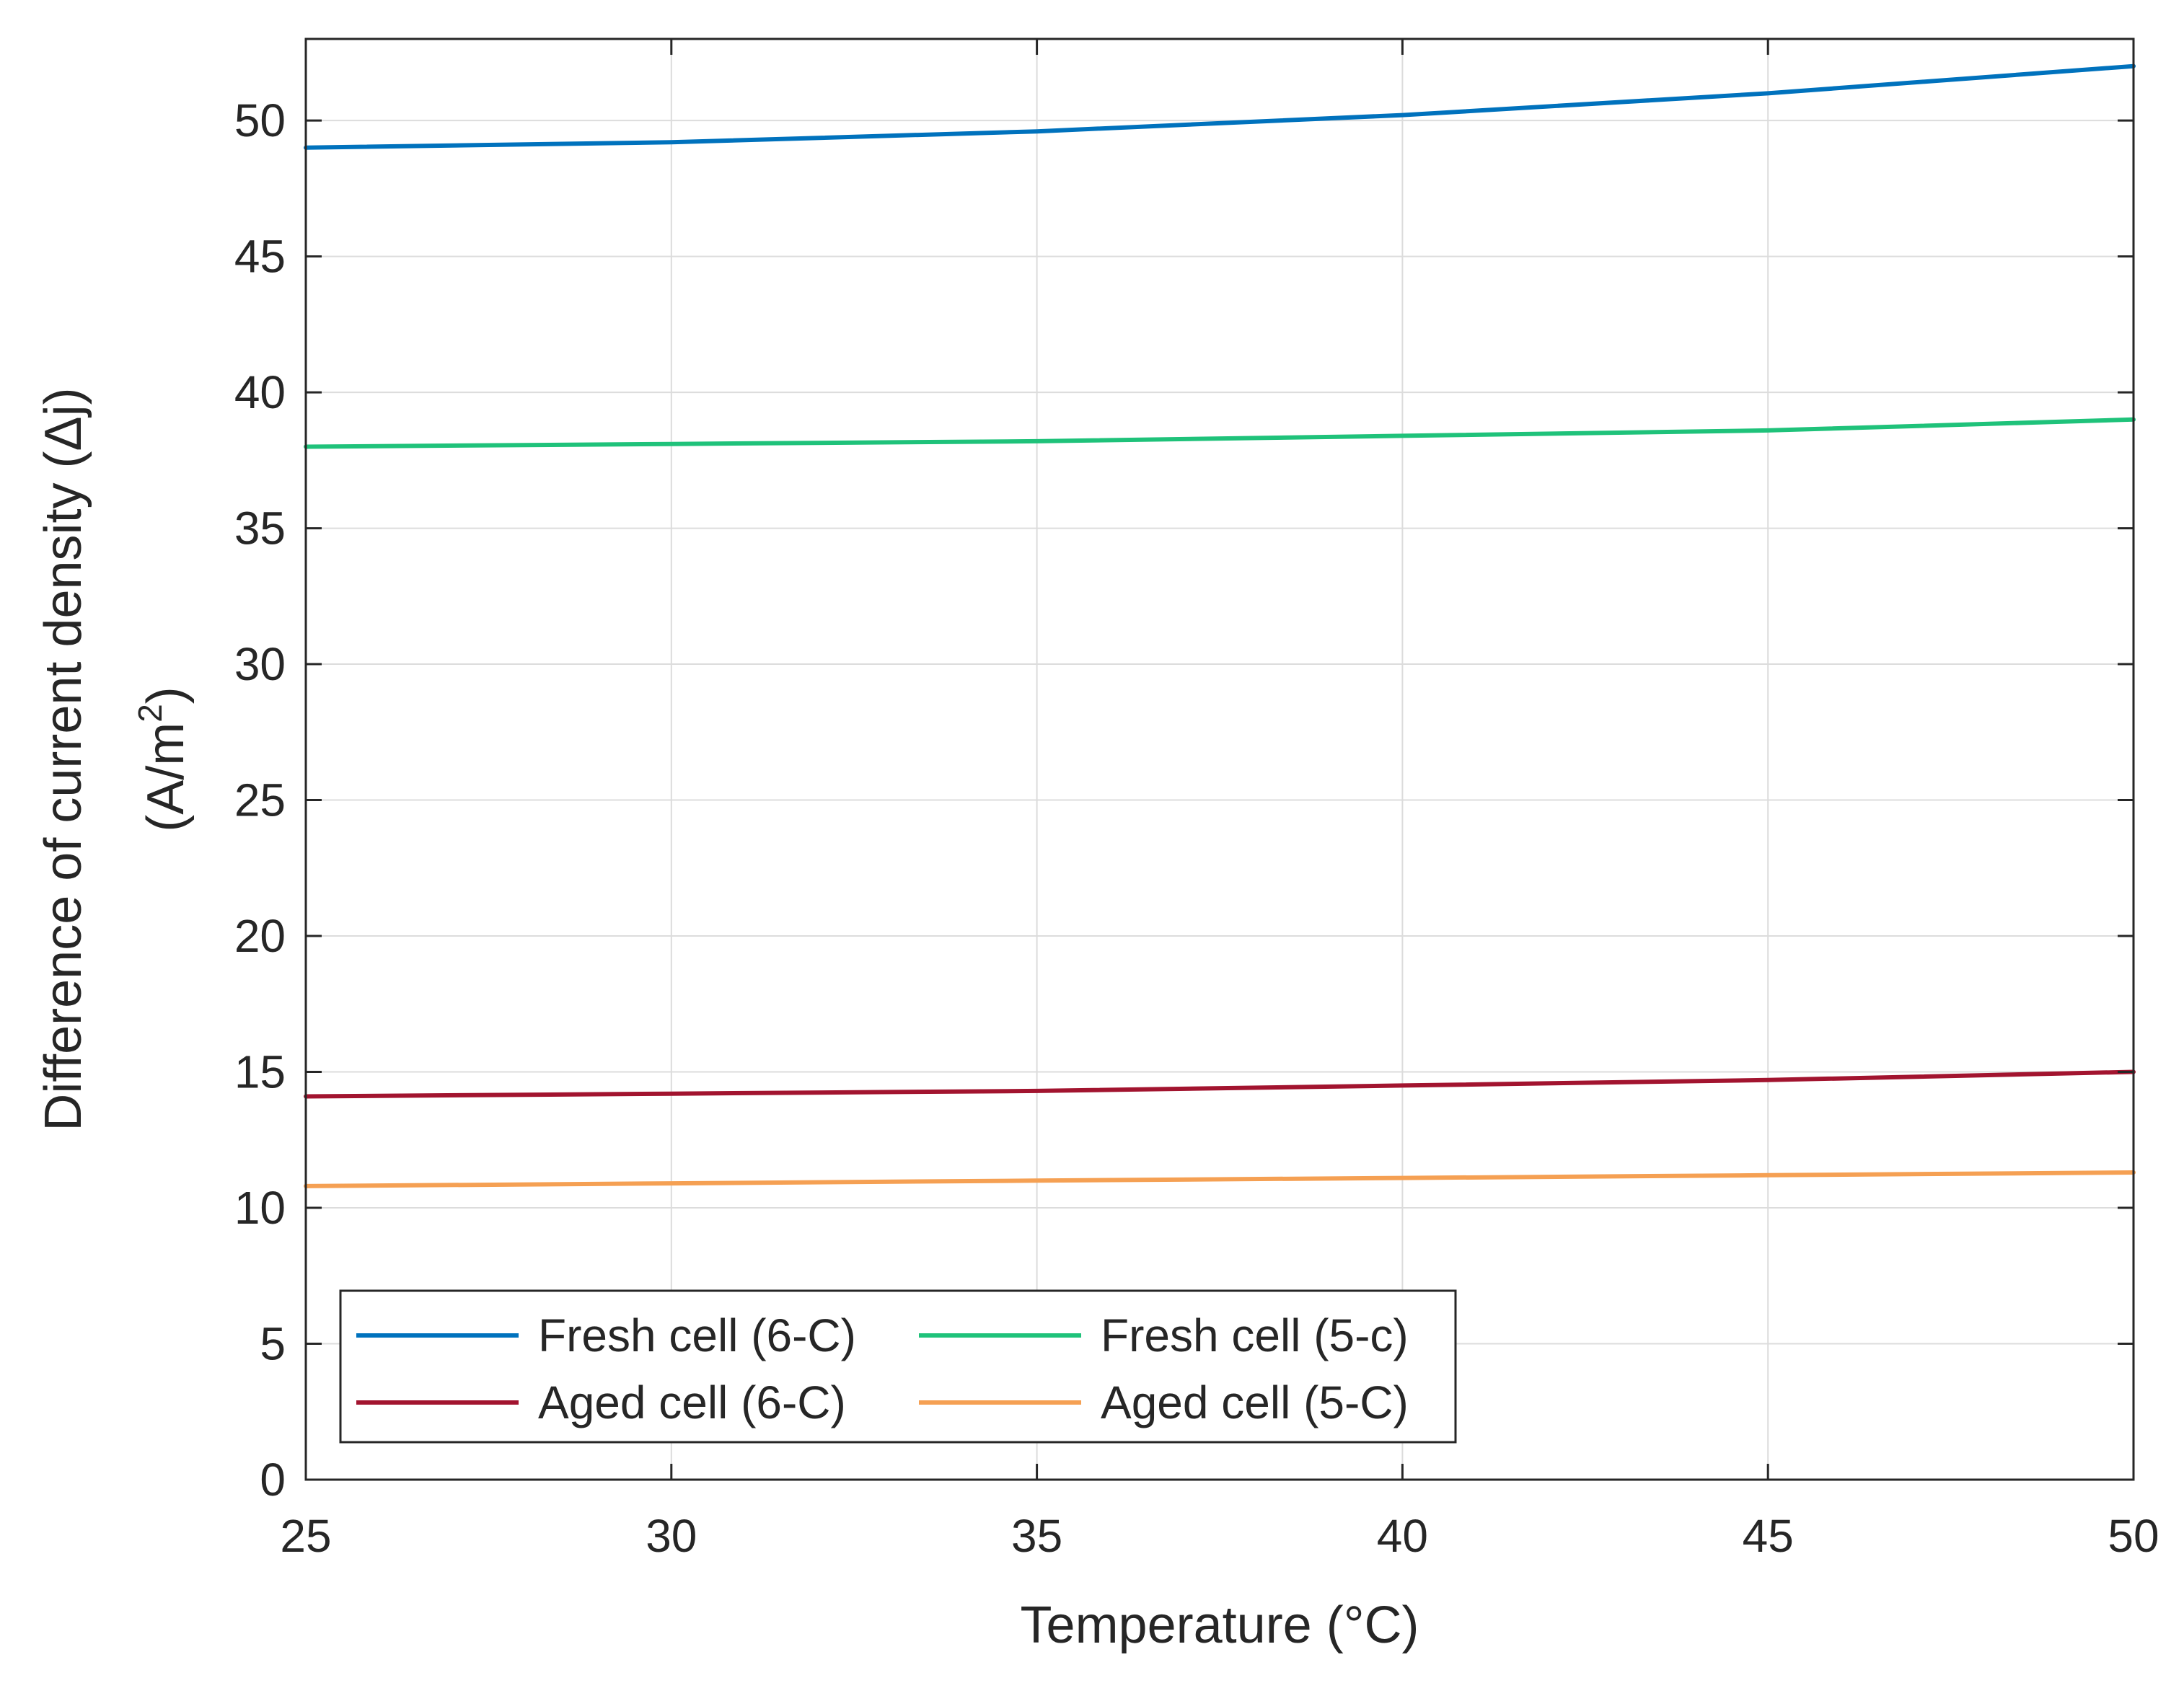  I want to click on x-tick-label: 40, so click(1402, 1536).